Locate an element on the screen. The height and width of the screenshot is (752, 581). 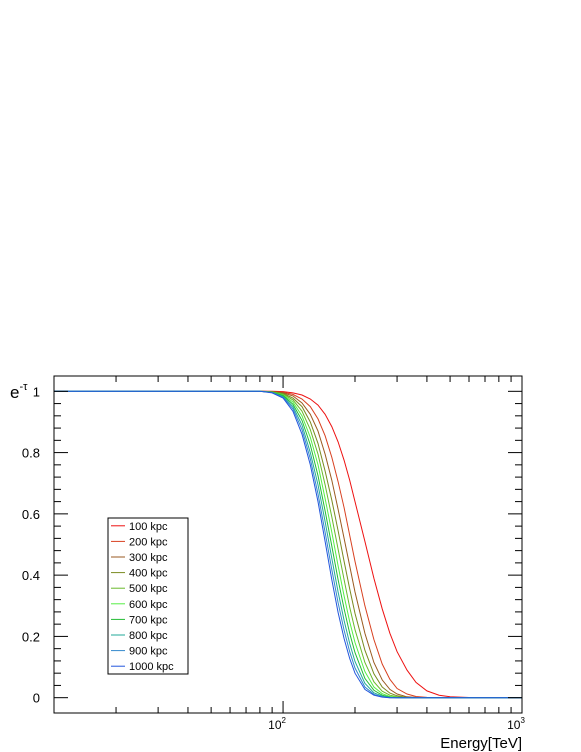
legend-entry-label: 700 kpc is located at coordinates (148, 620).